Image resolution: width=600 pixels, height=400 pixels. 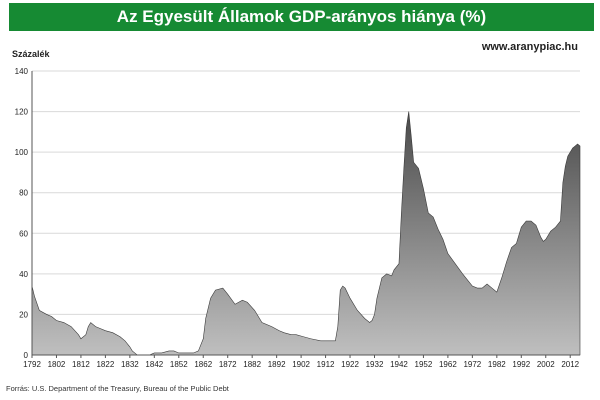 I want to click on x-tick-label: 1972, so click(x=472, y=364).